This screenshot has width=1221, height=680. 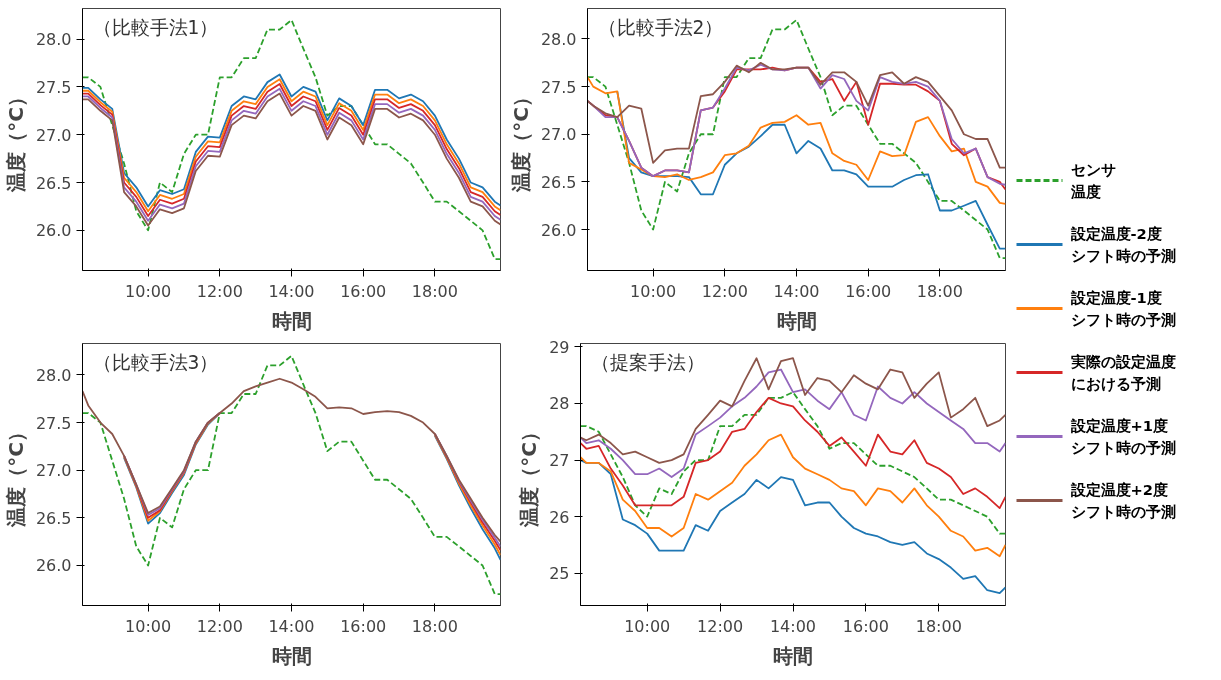 I want to click on y-tick-label: 27, so click(x=559, y=461).